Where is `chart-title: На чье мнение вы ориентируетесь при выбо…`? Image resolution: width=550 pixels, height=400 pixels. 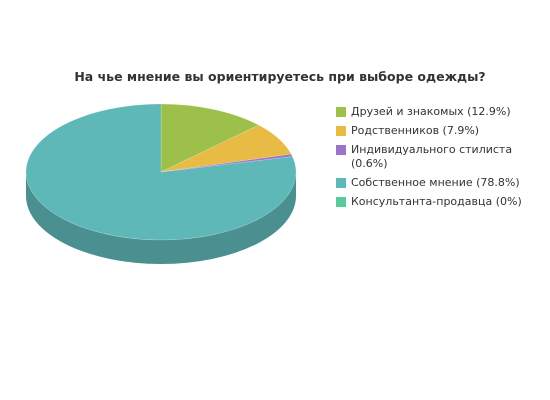
chart-title: На чье мнение вы ориентируетесь при выбо… is located at coordinates (279, 76).